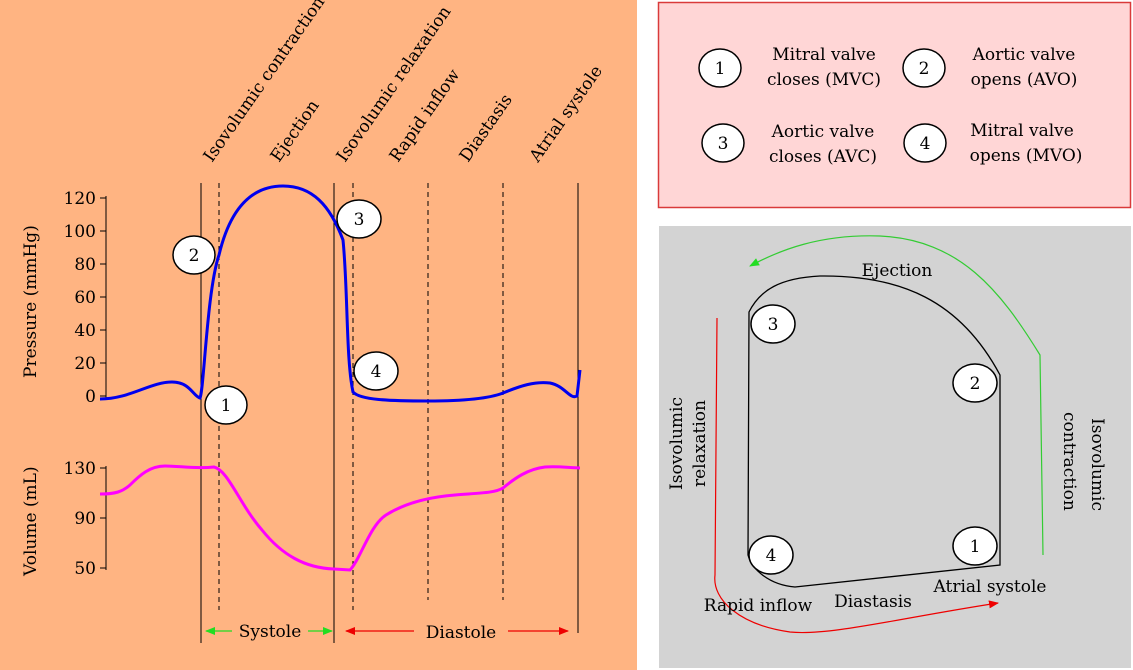  Describe the element at coordinates (823, 157) in the screenshot. I see `legend-item-3-line2: closes (AVC)` at that location.